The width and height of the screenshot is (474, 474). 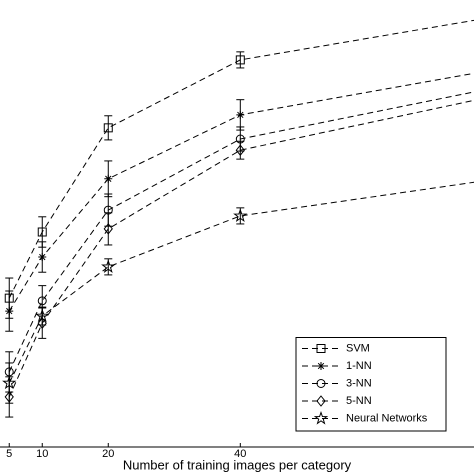 What do you see at coordinates (108, 454) in the screenshot?
I see `x-tick-label: 20` at bounding box center [108, 454].